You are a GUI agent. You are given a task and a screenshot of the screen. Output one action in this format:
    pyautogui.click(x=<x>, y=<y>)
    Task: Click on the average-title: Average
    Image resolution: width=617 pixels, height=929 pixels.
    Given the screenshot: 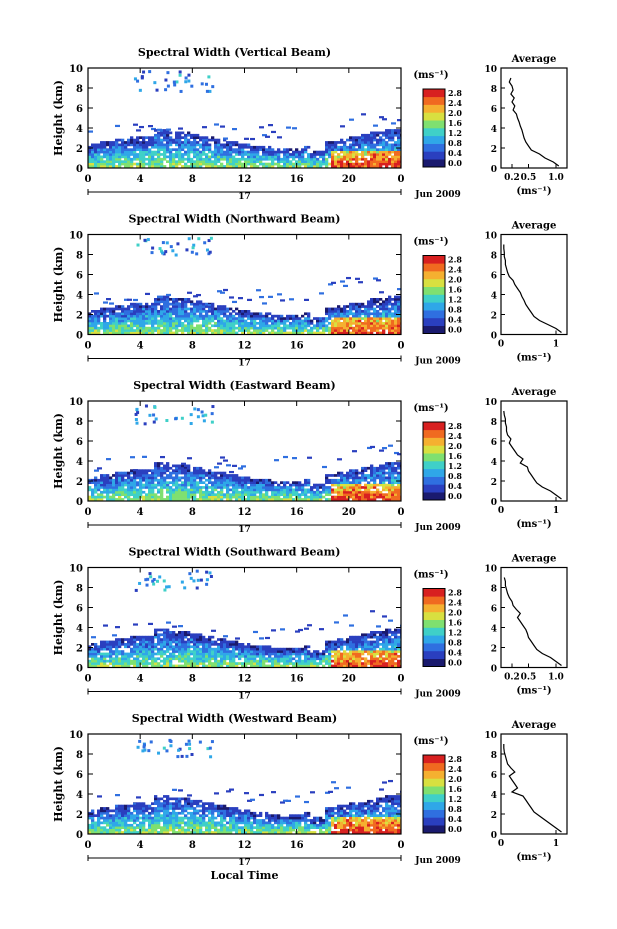 What is the action you would take?
    pyautogui.click(x=534, y=392)
    